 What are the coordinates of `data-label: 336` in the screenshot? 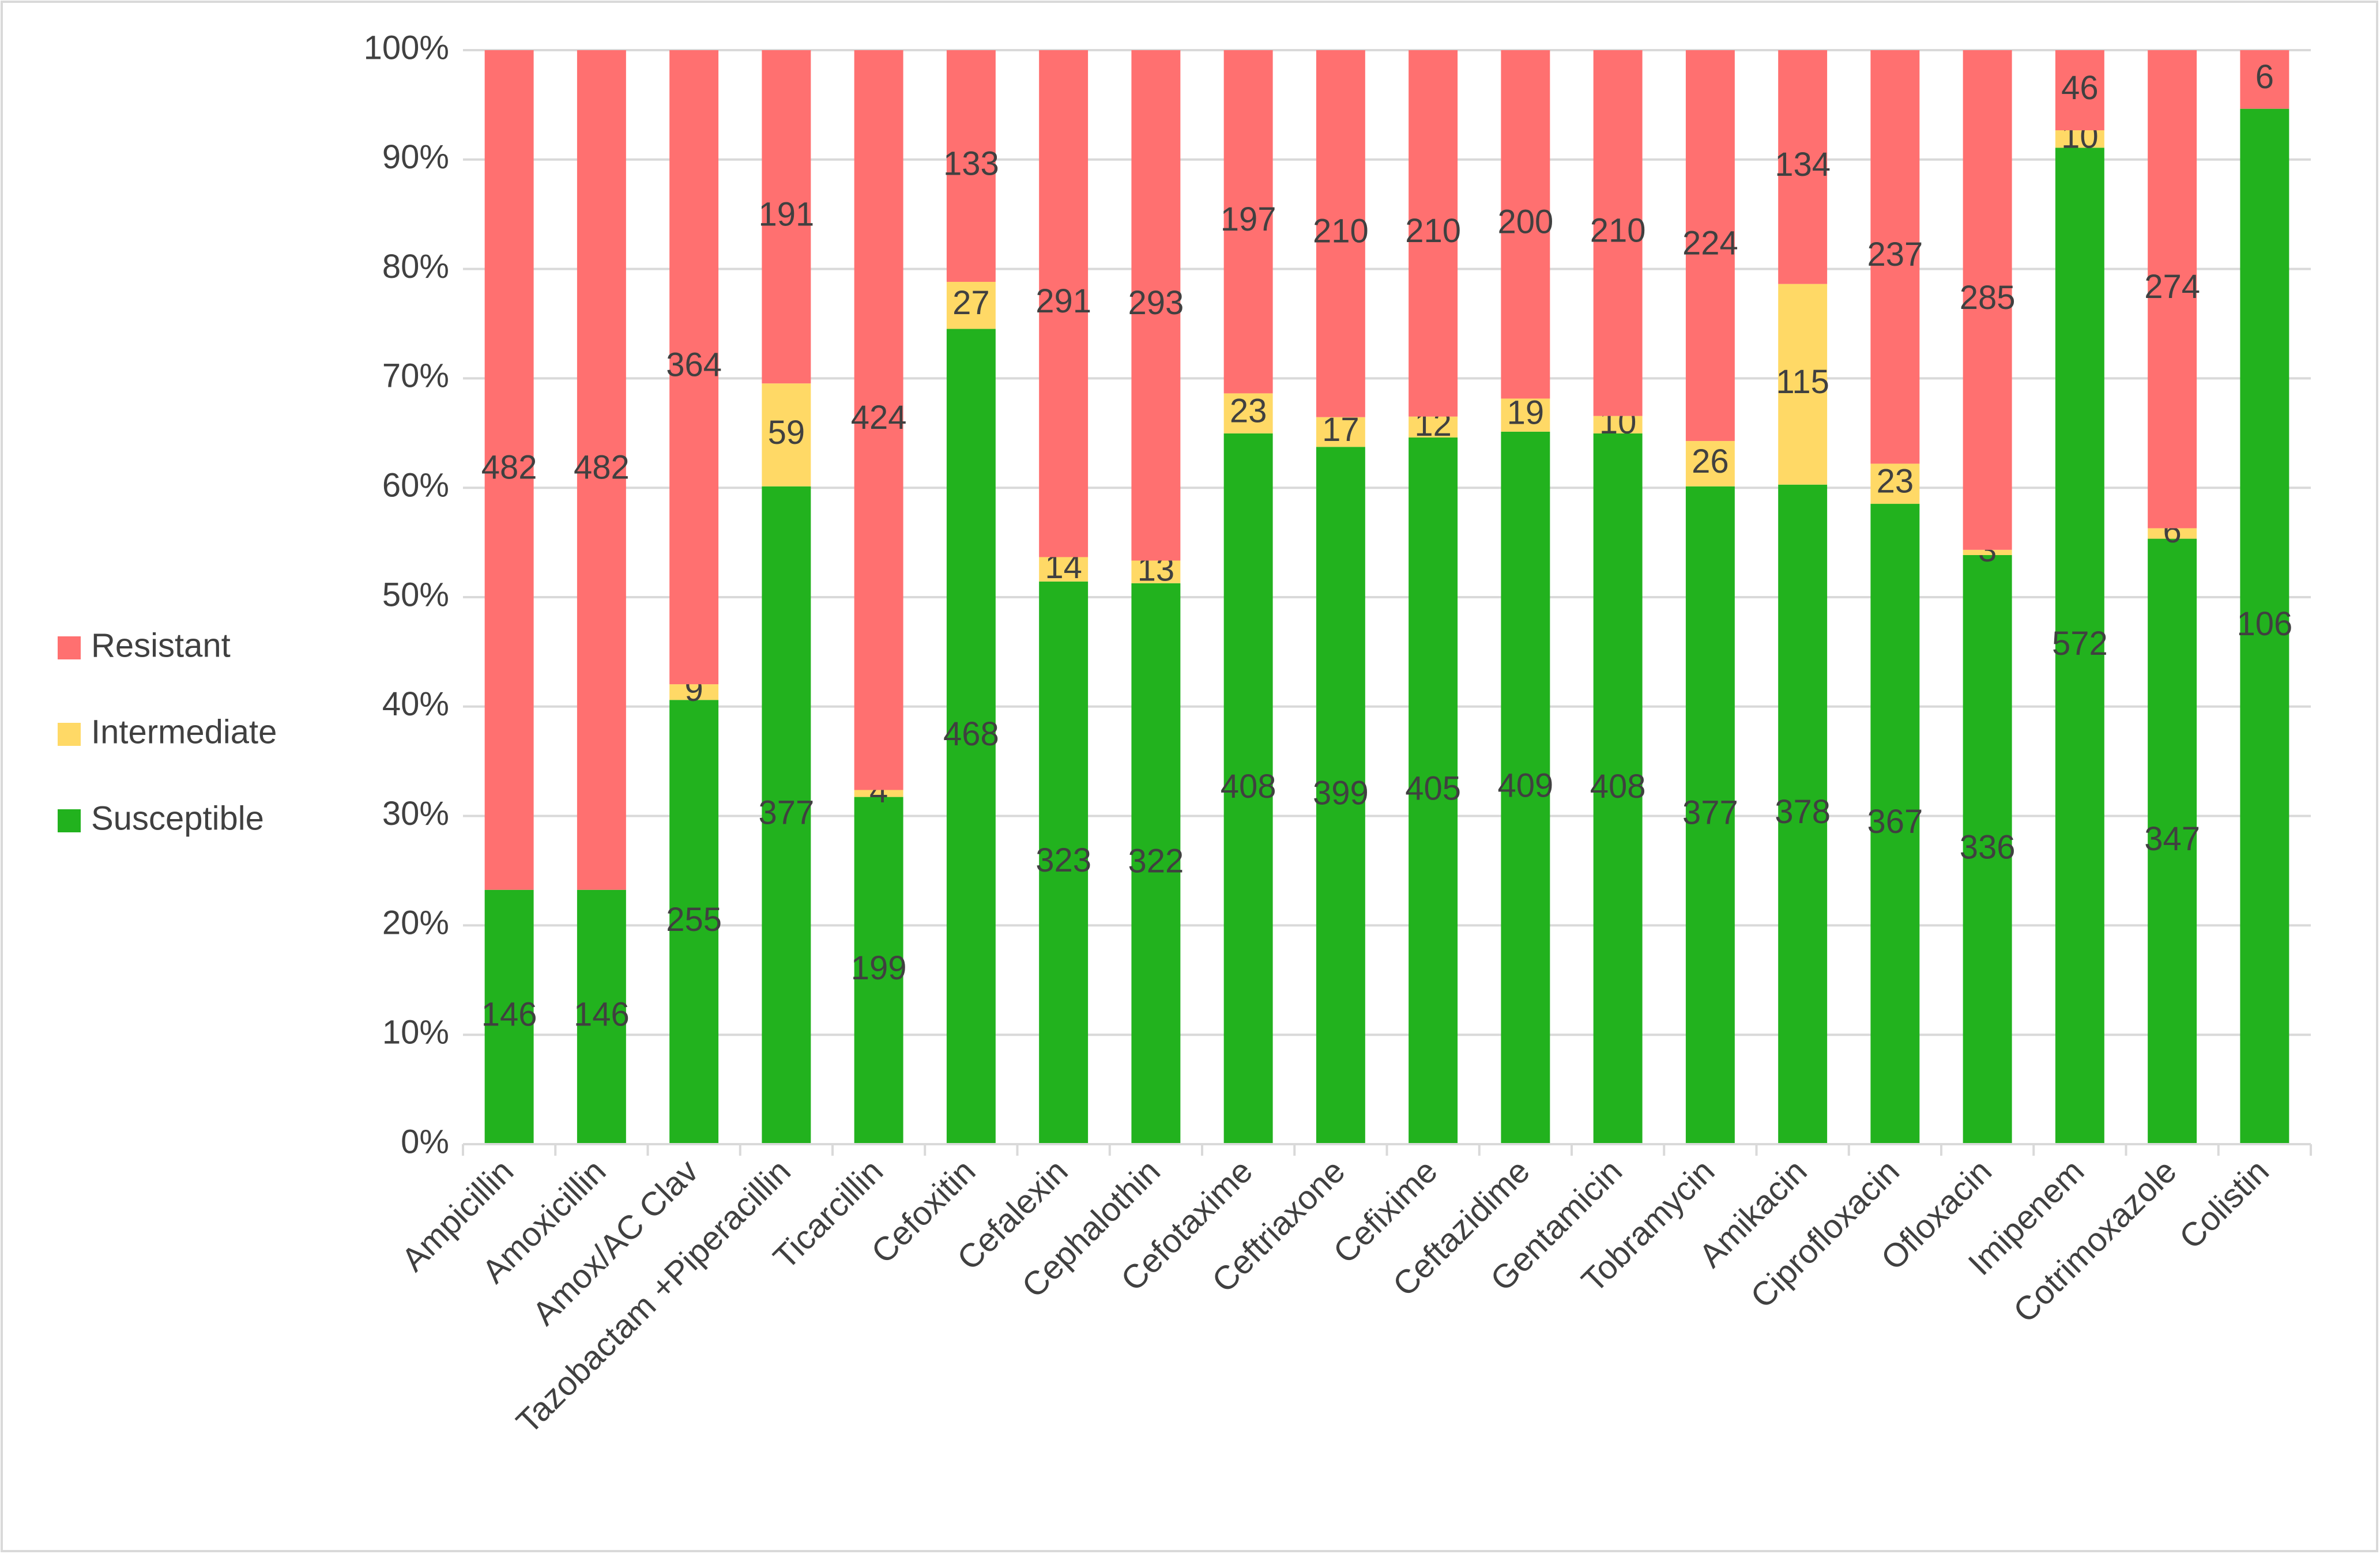 It's located at (1988, 847).